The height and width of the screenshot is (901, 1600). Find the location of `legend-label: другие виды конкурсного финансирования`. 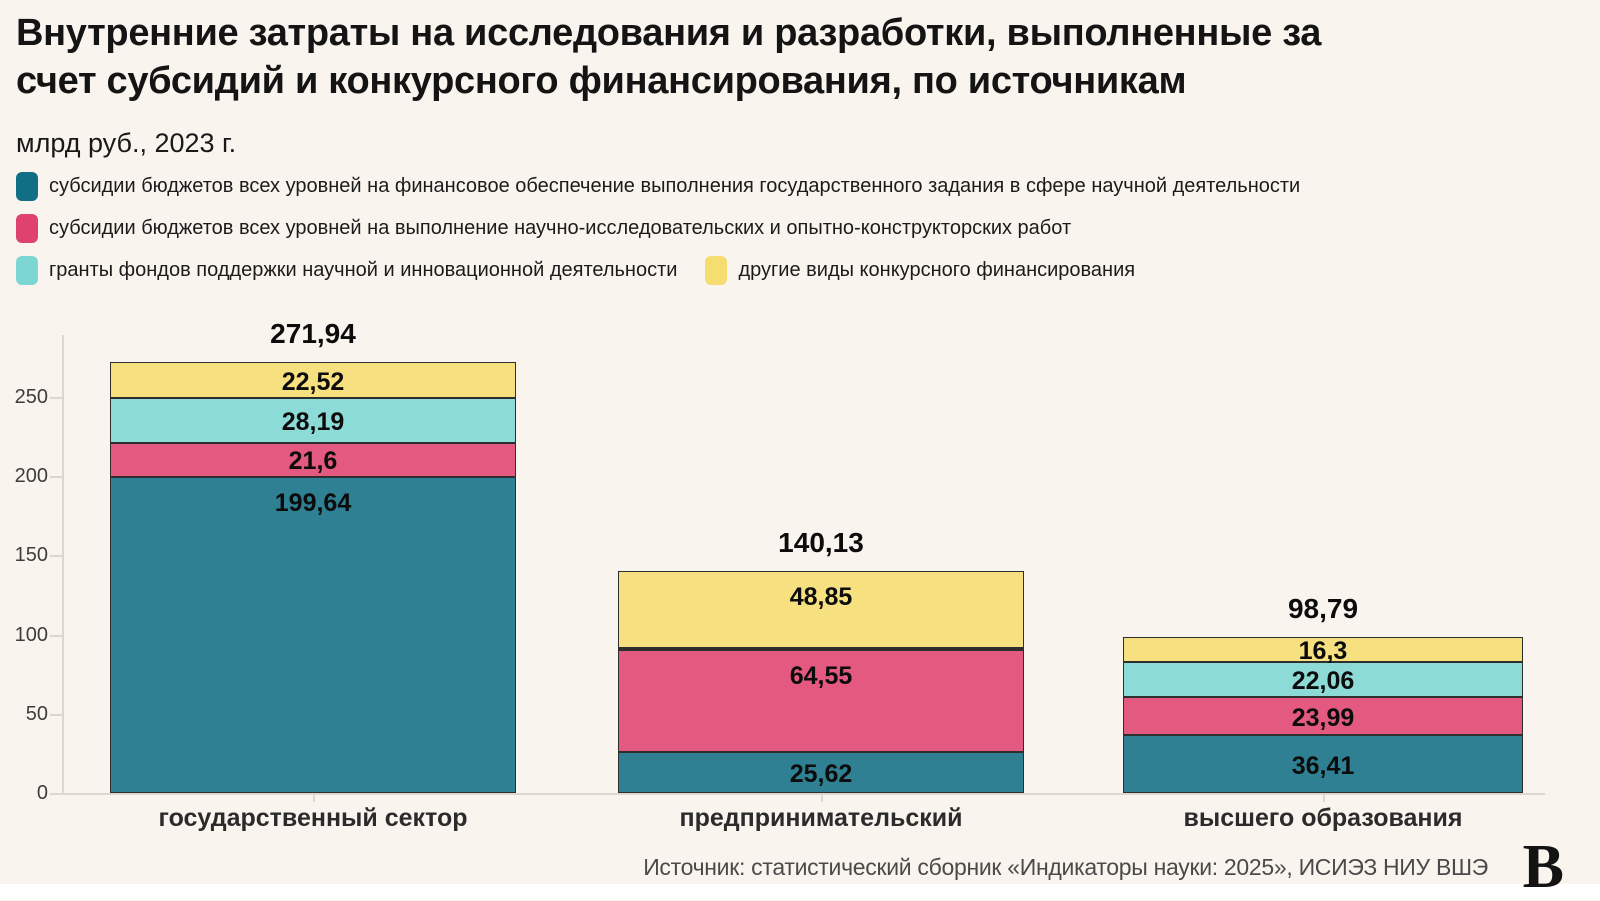

legend-label: другие виды конкурсного финансирования is located at coordinates (937, 270).